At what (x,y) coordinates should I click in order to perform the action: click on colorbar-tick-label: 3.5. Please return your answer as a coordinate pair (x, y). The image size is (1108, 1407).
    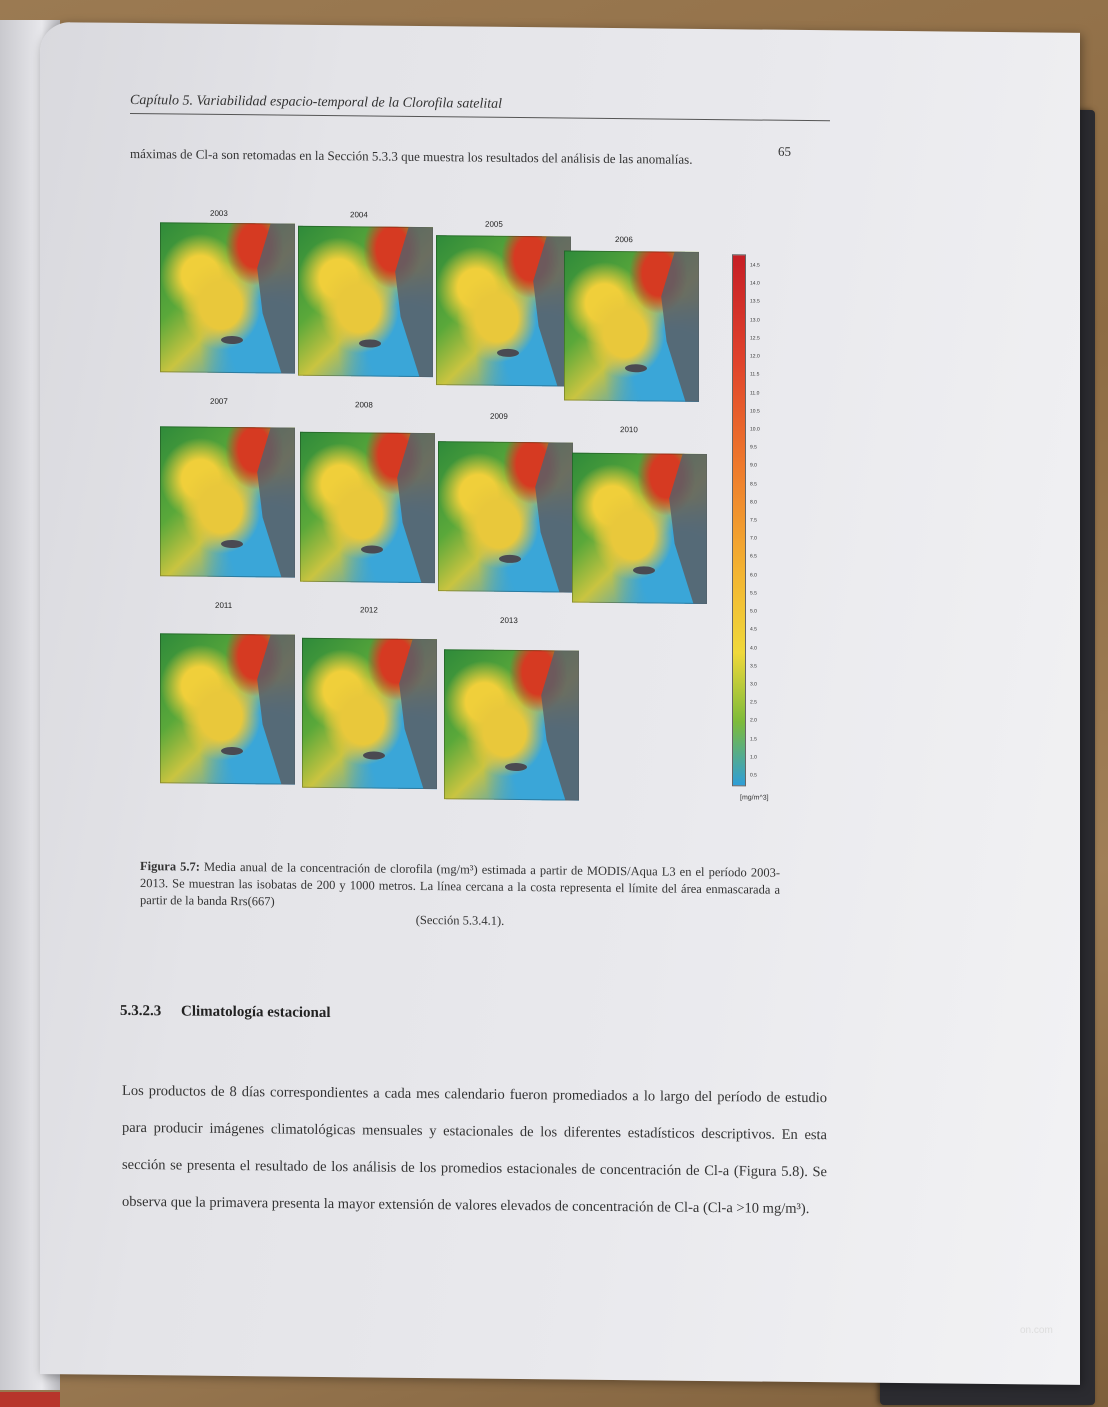
    Looking at the image, I should click on (753, 666).